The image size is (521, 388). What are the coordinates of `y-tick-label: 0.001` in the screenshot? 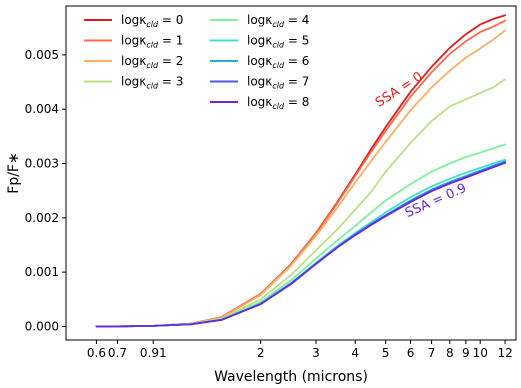 It's located at (42, 272).